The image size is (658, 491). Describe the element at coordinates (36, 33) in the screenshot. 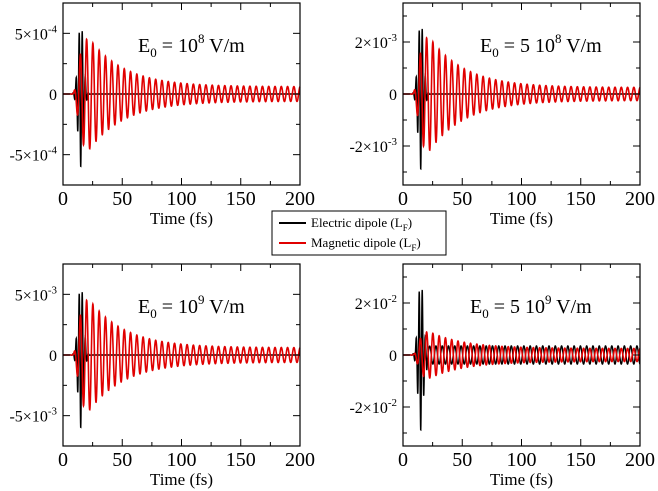

I see `y-tick-label: 5×10⁻⁴` at that location.